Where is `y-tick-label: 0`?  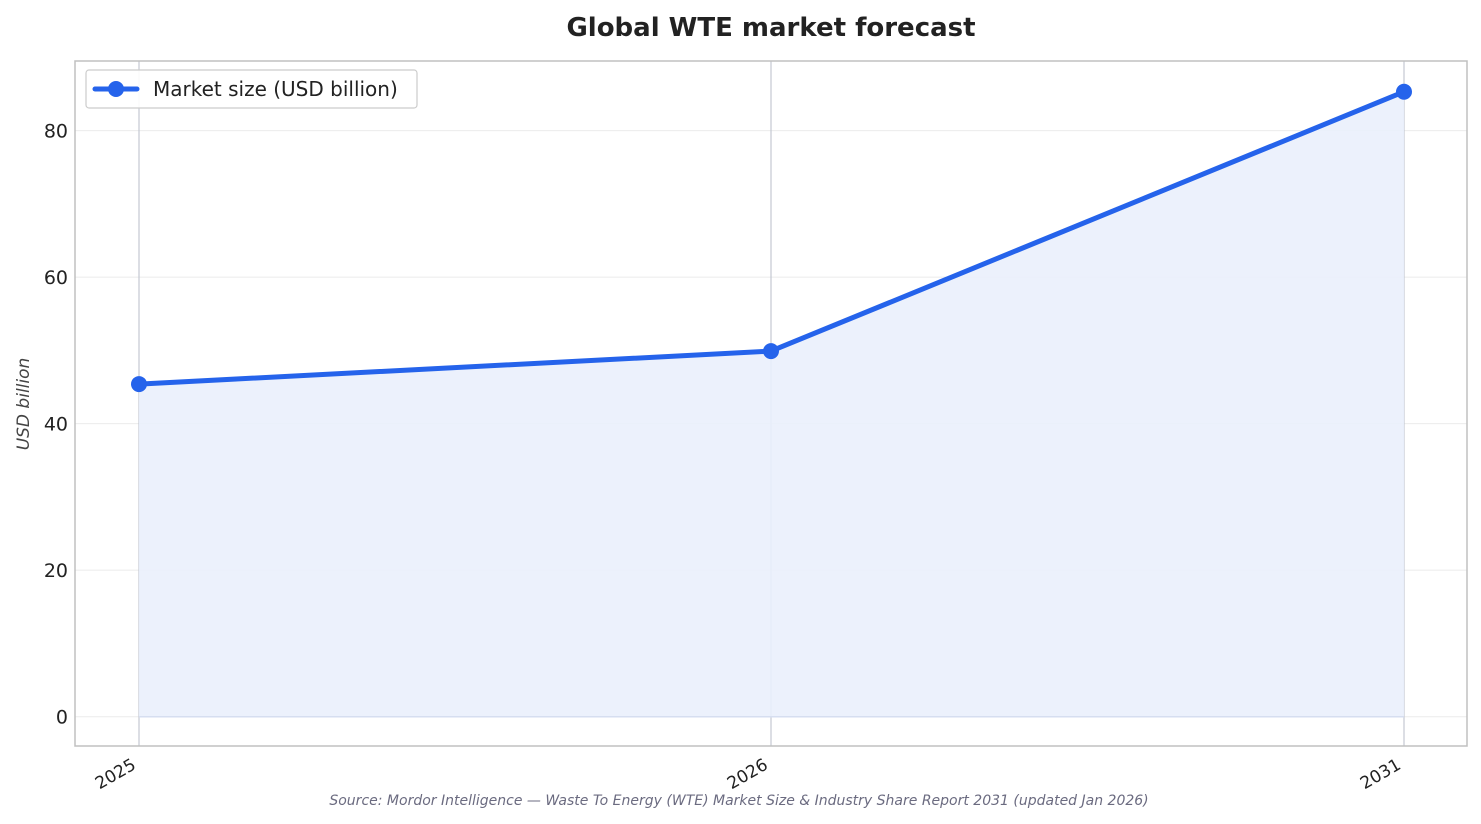 y-tick-label: 0 is located at coordinates (62, 718).